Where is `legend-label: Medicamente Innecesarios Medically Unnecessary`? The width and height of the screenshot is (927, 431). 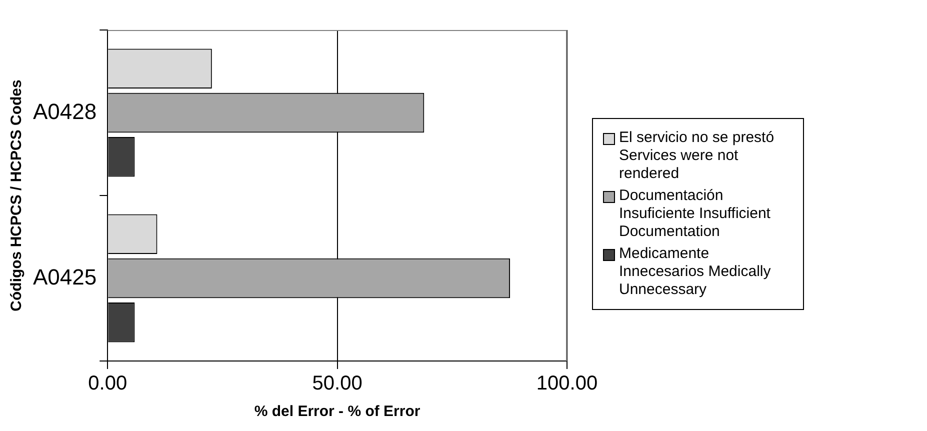 legend-label: Medicamente Innecesarios Medically Unnecessary is located at coordinates (695, 272).